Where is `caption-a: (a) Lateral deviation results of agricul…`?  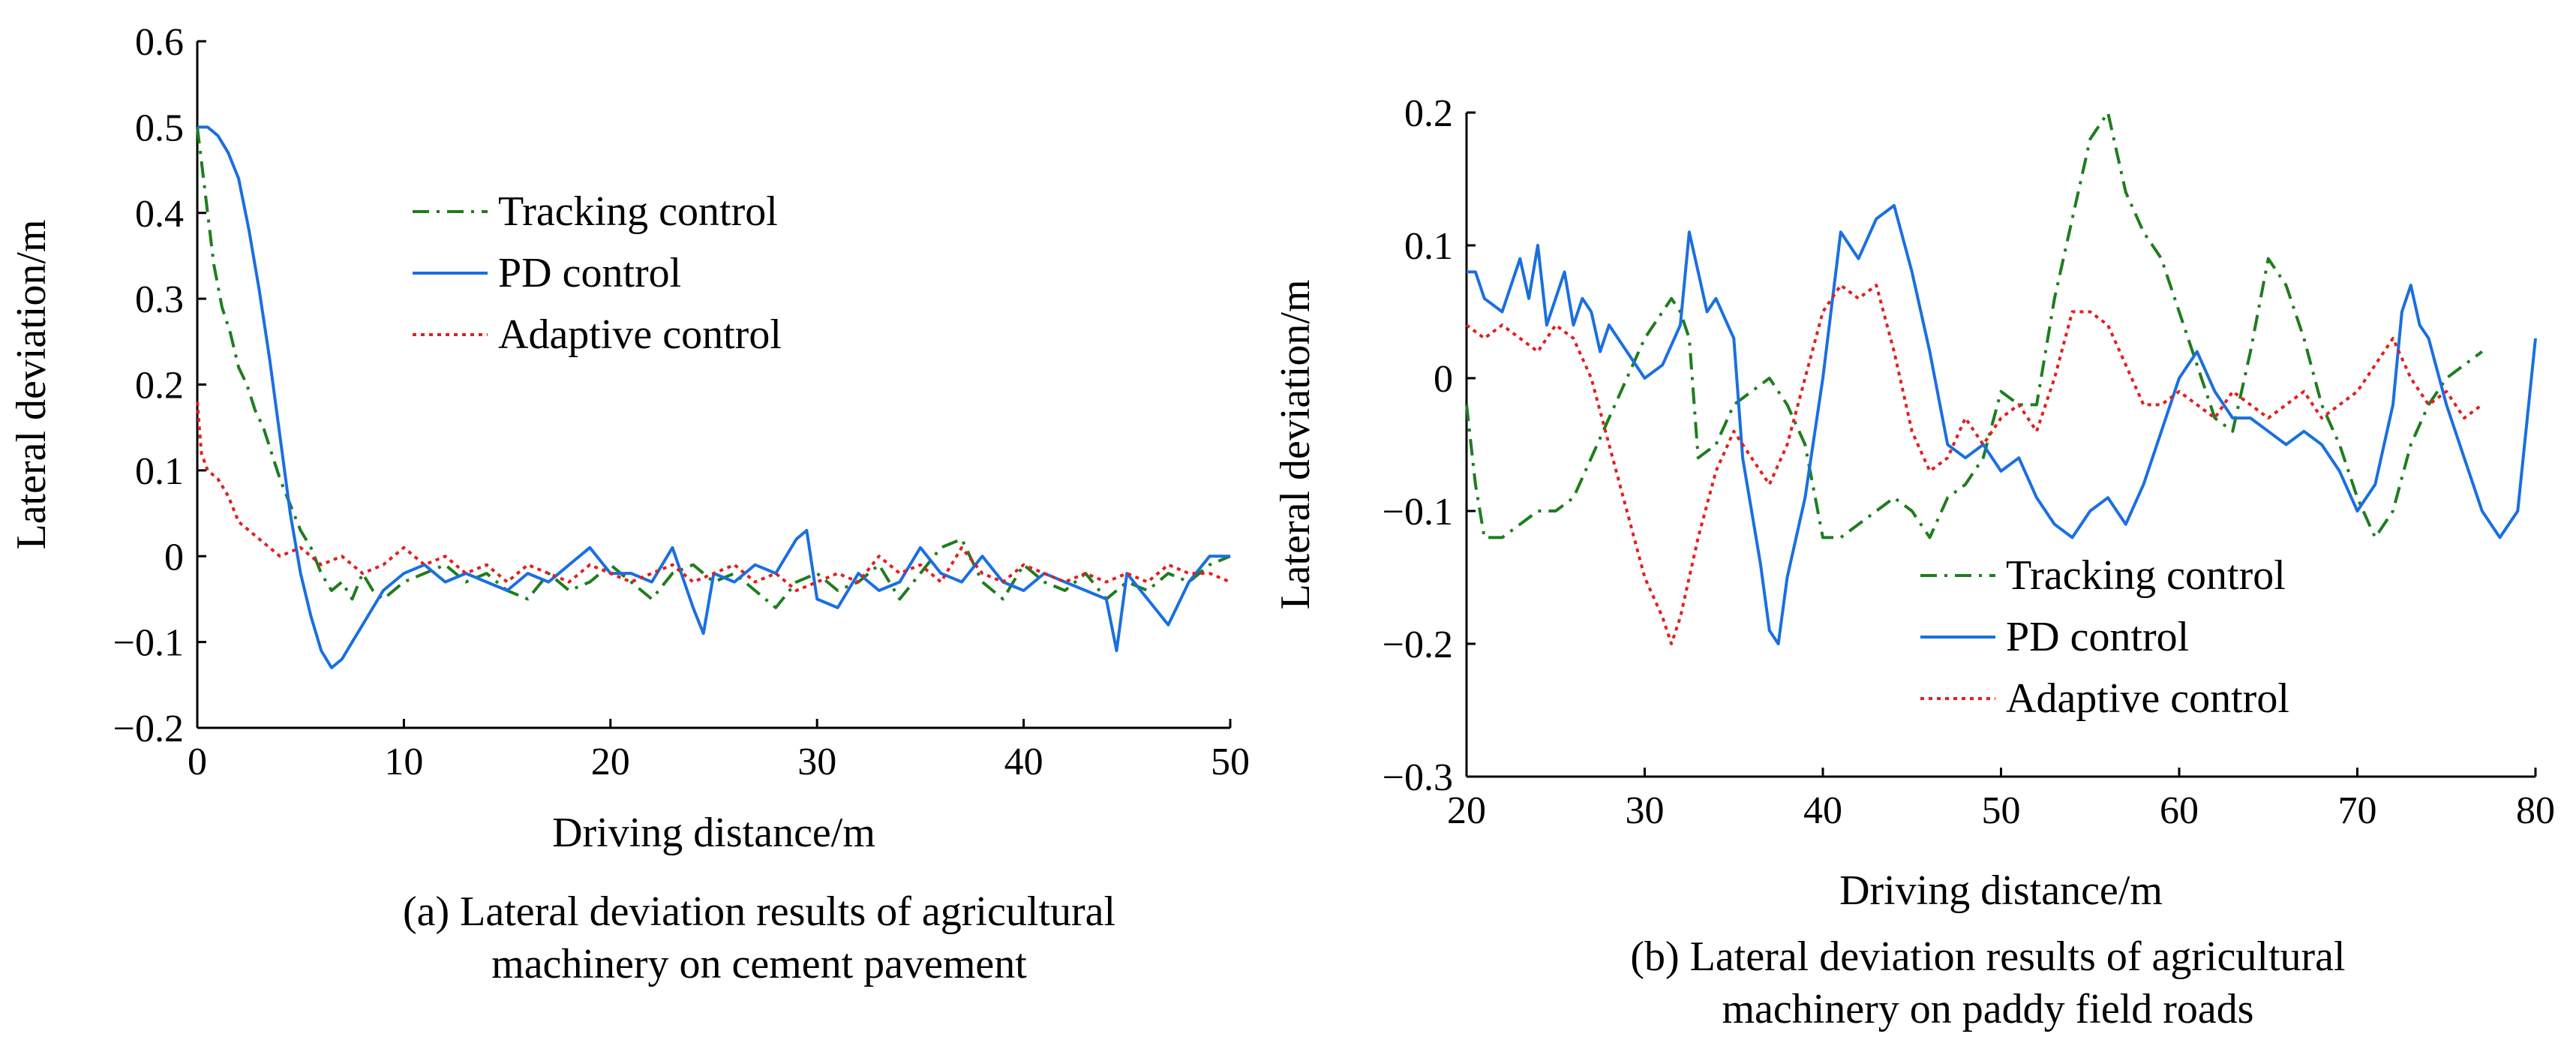
caption-a: (a) Lateral deviation results of agricul… is located at coordinates (759, 937).